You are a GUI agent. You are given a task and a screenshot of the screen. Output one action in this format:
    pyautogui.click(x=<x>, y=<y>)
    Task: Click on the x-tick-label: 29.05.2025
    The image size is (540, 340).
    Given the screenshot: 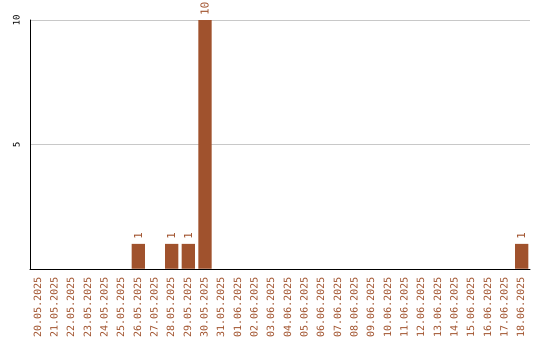 What is the action you would take?
    pyautogui.click(x=188, y=307)
    